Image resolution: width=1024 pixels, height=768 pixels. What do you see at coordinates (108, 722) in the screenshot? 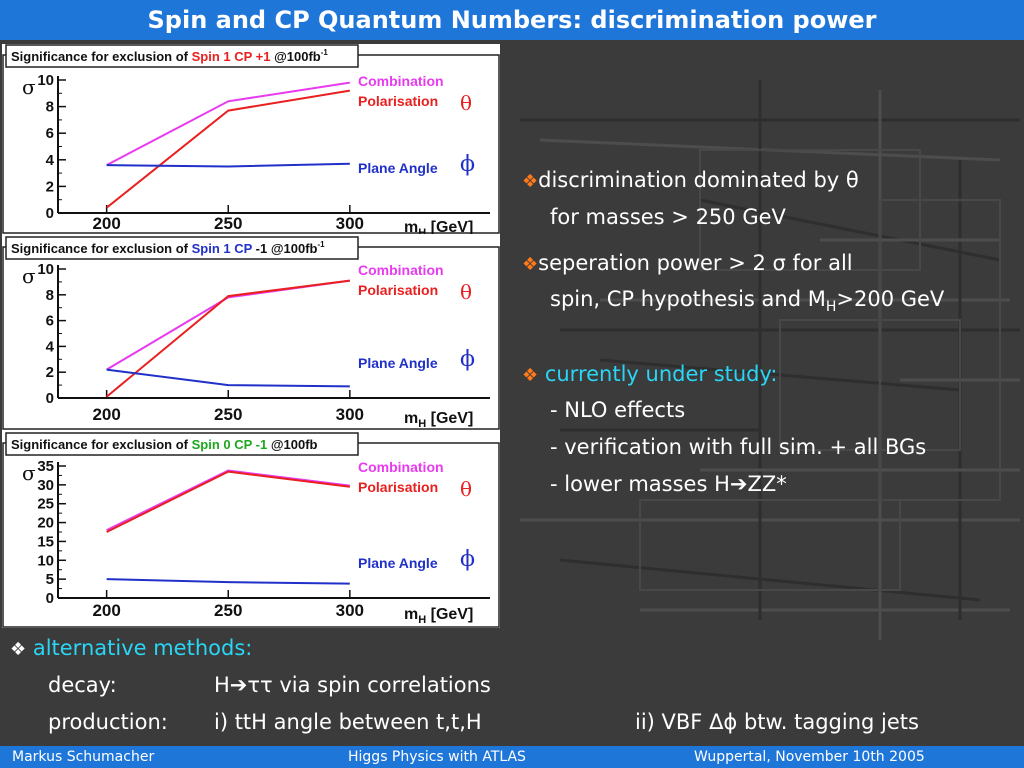
I see `production-label: production:` at bounding box center [108, 722].